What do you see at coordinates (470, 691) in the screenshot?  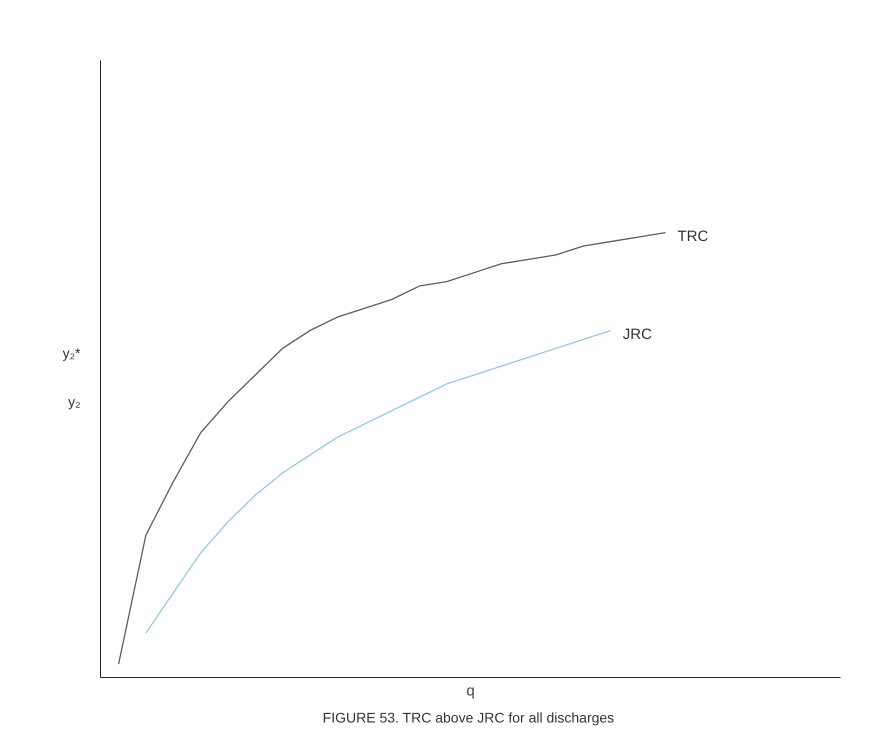 I see `x-axis-title: q` at bounding box center [470, 691].